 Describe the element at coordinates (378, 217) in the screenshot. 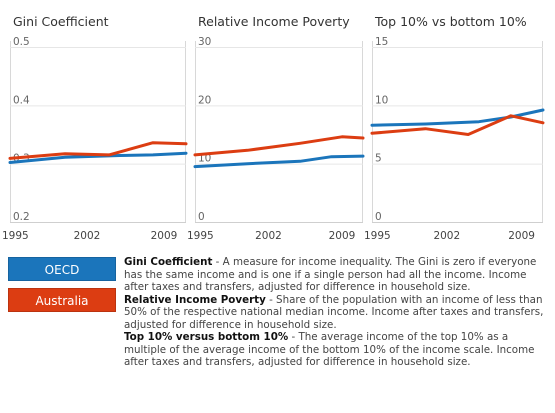

I see `chart-top-bottom-y-tick-label: 0` at that location.